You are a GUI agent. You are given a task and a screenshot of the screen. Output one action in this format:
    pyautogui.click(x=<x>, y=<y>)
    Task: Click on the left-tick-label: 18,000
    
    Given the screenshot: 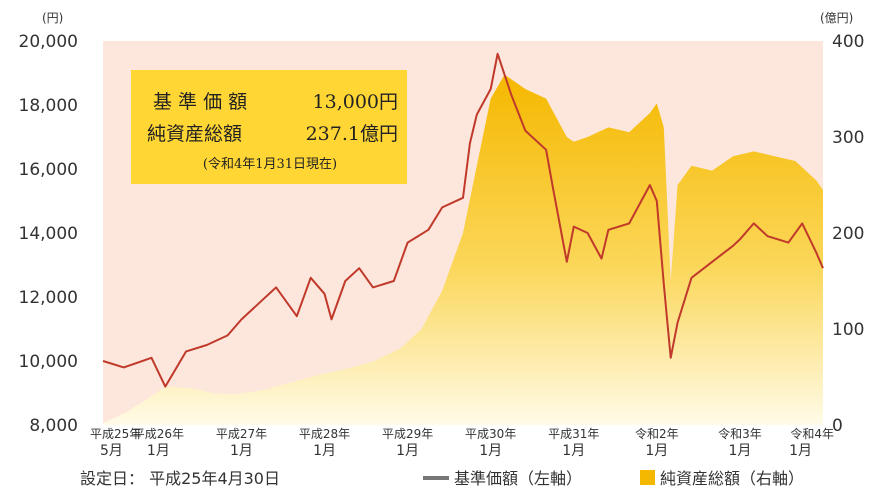 What is the action you would take?
    pyautogui.click(x=48, y=106)
    